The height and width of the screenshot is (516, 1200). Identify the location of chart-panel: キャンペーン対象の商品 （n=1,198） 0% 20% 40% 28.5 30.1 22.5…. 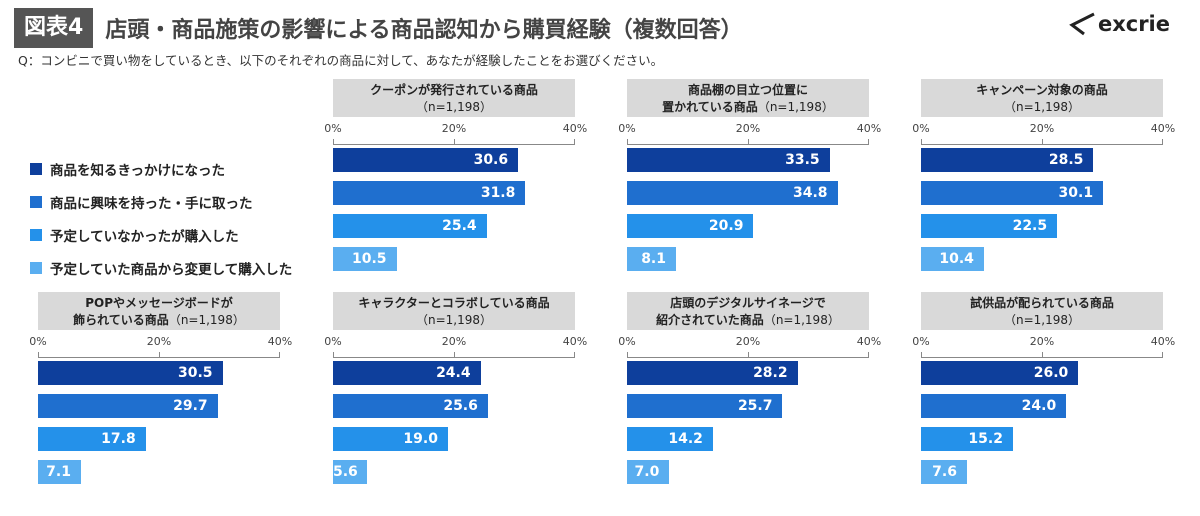
(1043, 179).